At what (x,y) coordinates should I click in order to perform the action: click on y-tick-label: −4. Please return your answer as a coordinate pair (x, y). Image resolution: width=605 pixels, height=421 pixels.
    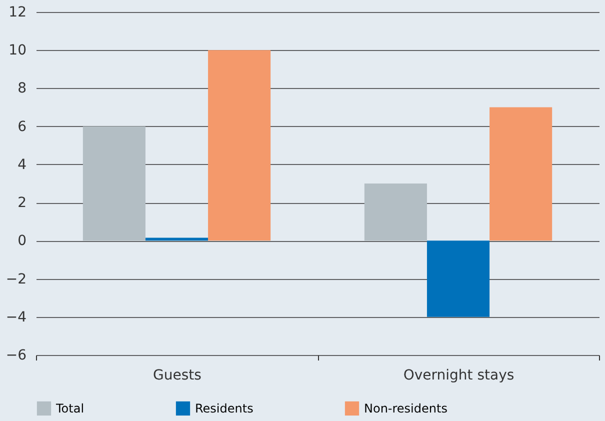
    Looking at the image, I should click on (16, 317).